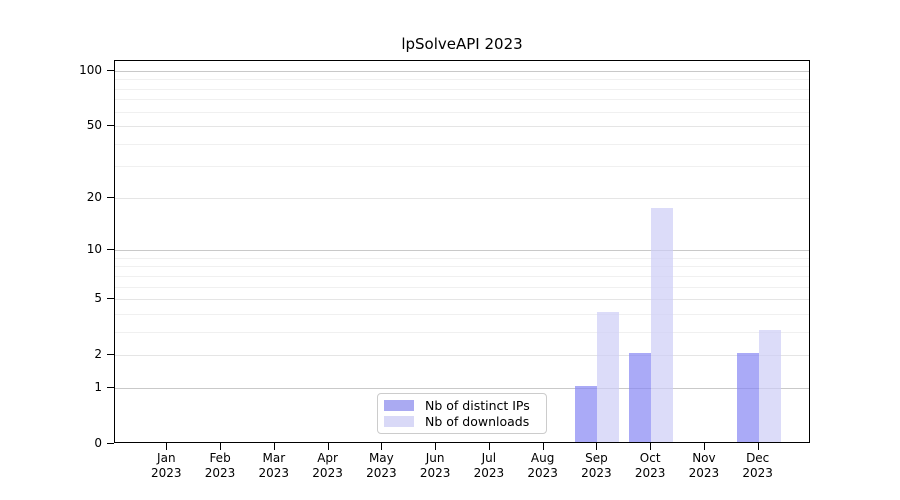  I want to click on x-tick-aug, so click(543, 446).